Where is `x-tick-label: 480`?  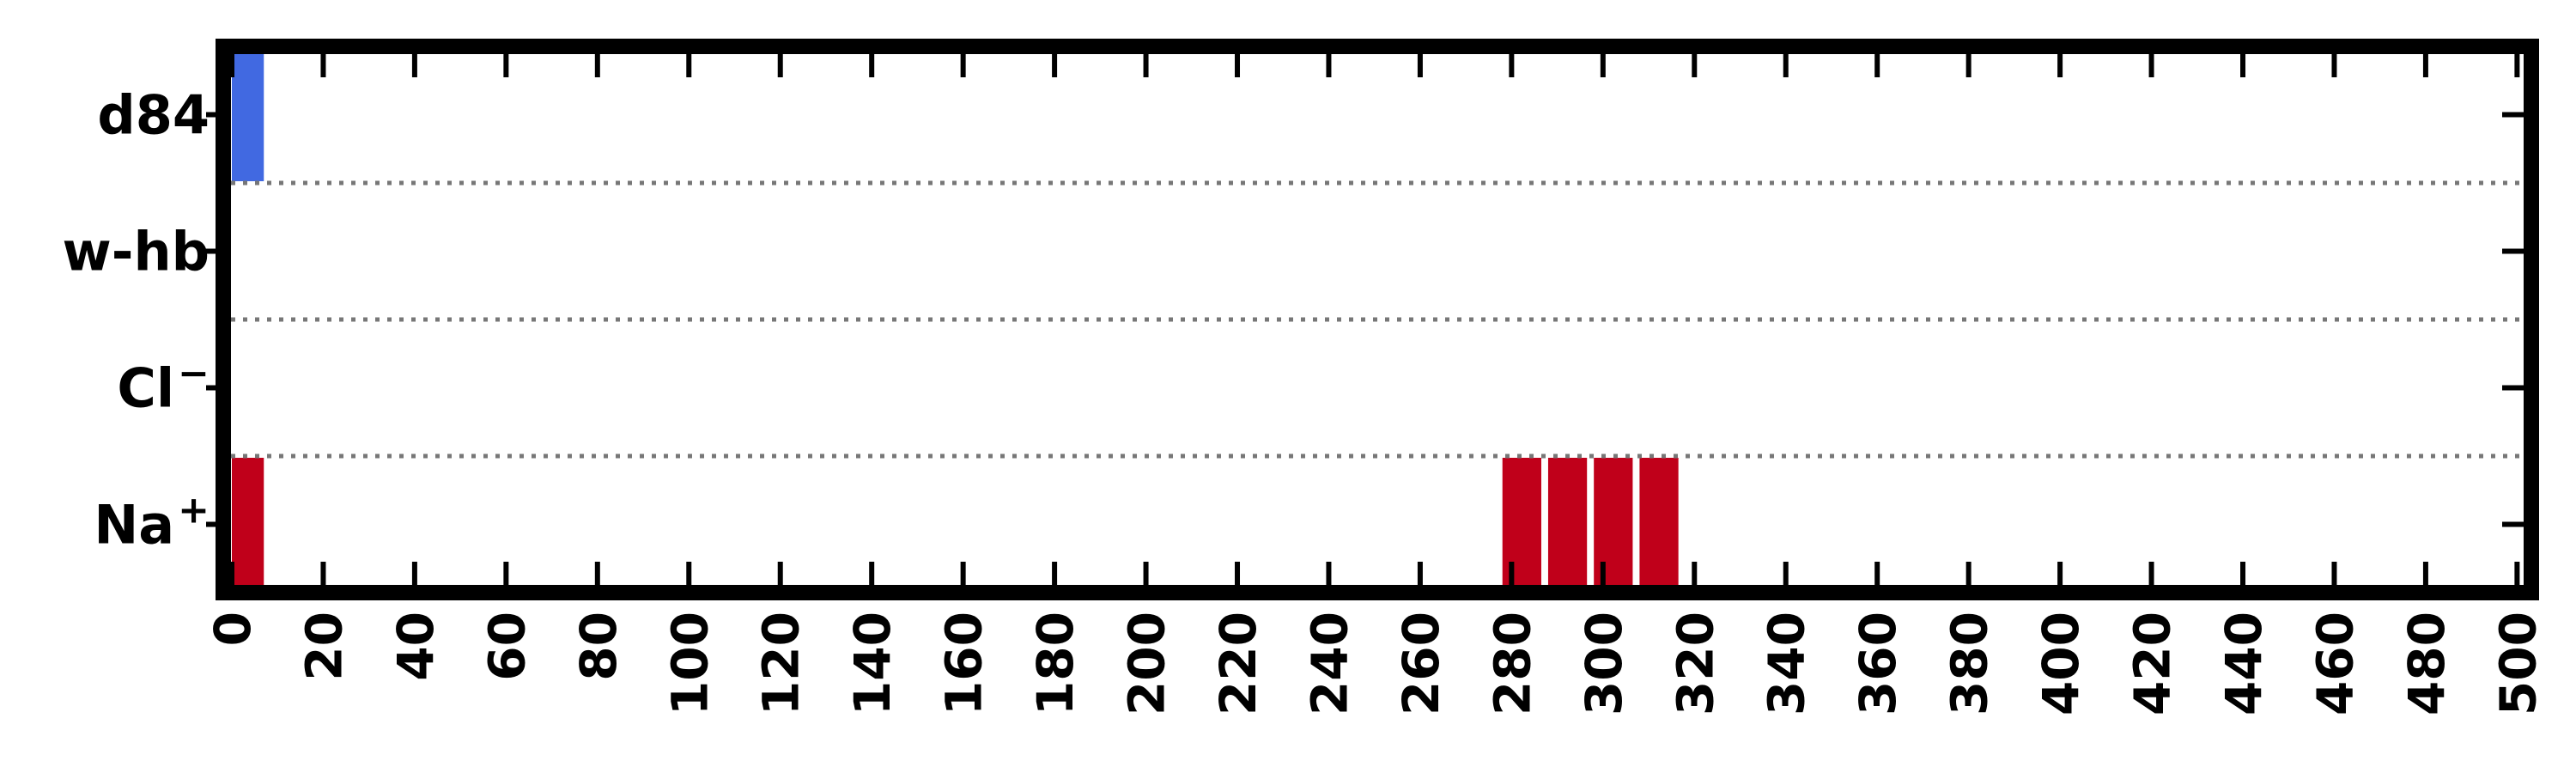
x-tick-label: 480 is located at coordinates (2427, 663).